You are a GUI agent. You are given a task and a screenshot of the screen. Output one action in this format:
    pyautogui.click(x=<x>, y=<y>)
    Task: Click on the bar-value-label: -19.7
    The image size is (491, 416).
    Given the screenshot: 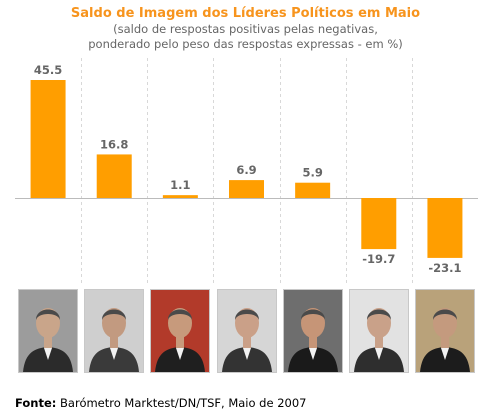 What is the action you would take?
    pyautogui.click(x=378, y=259)
    